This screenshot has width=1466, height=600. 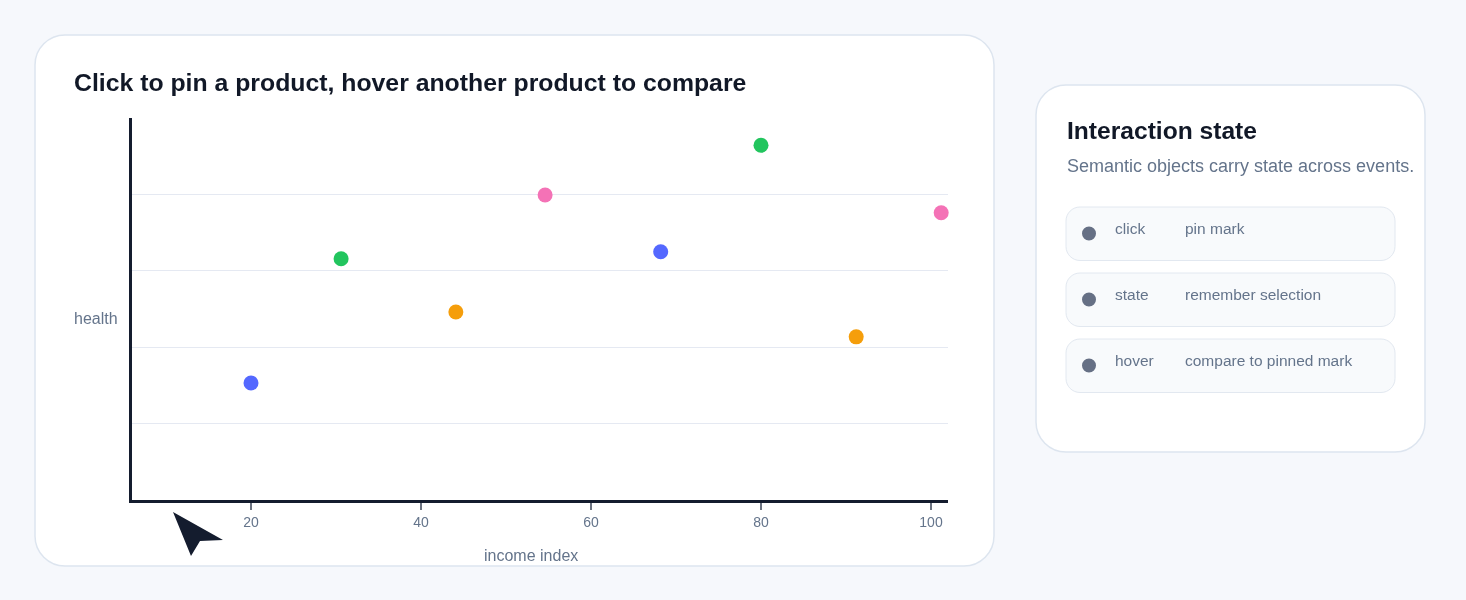 I want to click on x-tick-label: 80, so click(x=761, y=521).